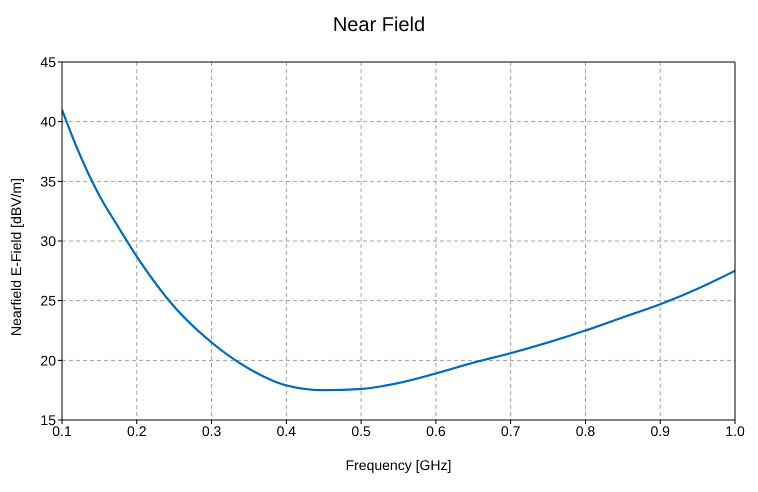 This screenshot has height=492, width=758. Describe the element at coordinates (660, 430) in the screenshot. I see `x-tick-label: 0.9` at that location.